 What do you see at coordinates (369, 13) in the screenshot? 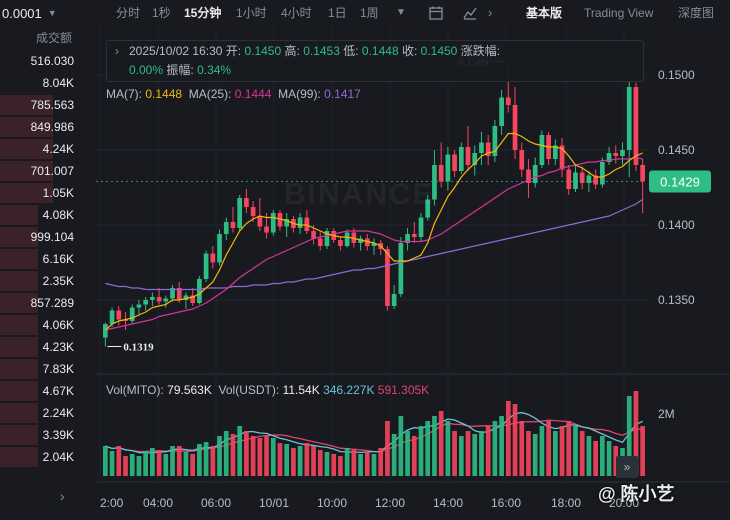
I see `interval-tab: 1周` at bounding box center [369, 13].